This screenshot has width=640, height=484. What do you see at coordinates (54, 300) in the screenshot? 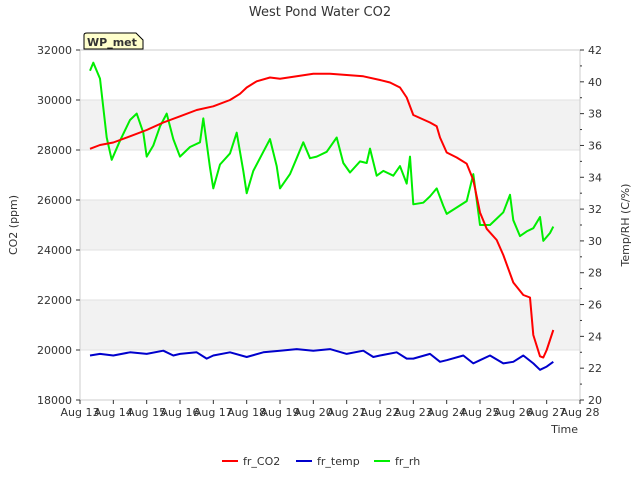
I see `y-left-tick-label: 22000` at bounding box center [54, 300].